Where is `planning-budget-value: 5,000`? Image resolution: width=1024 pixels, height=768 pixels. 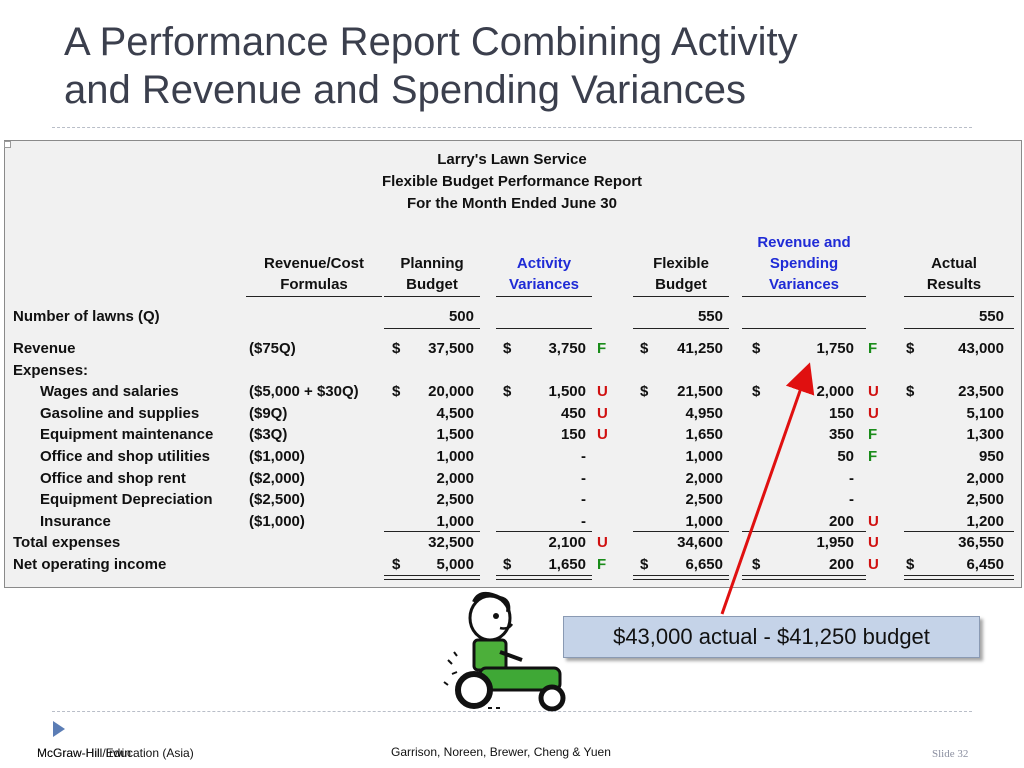
planning-budget-value: 5,000 is located at coordinates (455, 564).